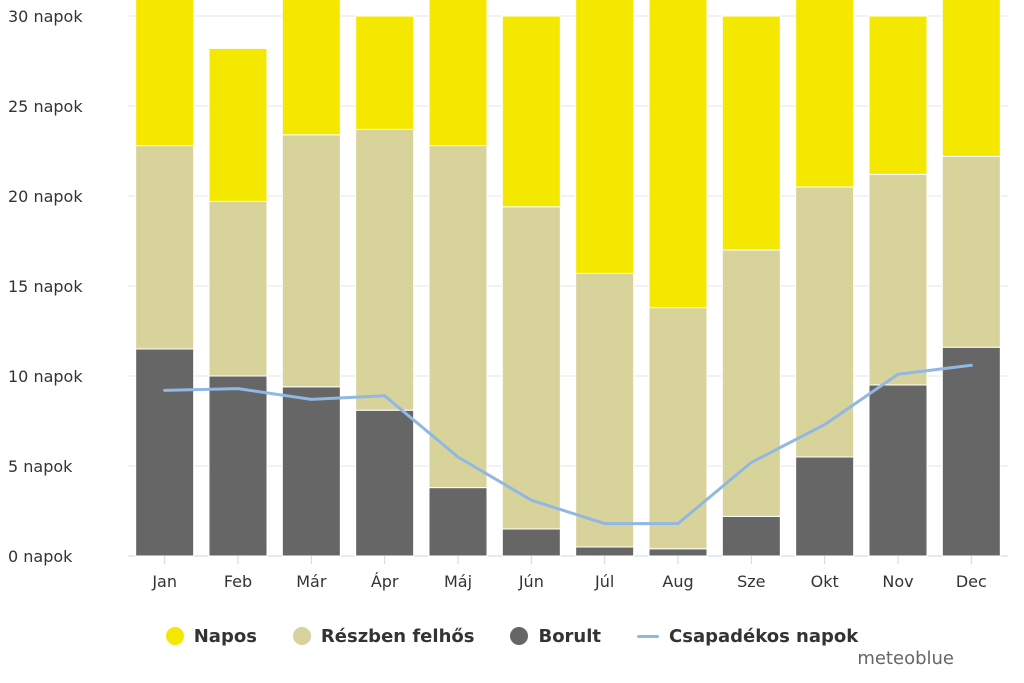 Image resolution: width=1024 pixels, height=683 pixels. What do you see at coordinates (301, 636) in the screenshot?
I see `legend-marker-reszben-felhos` at bounding box center [301, 636].